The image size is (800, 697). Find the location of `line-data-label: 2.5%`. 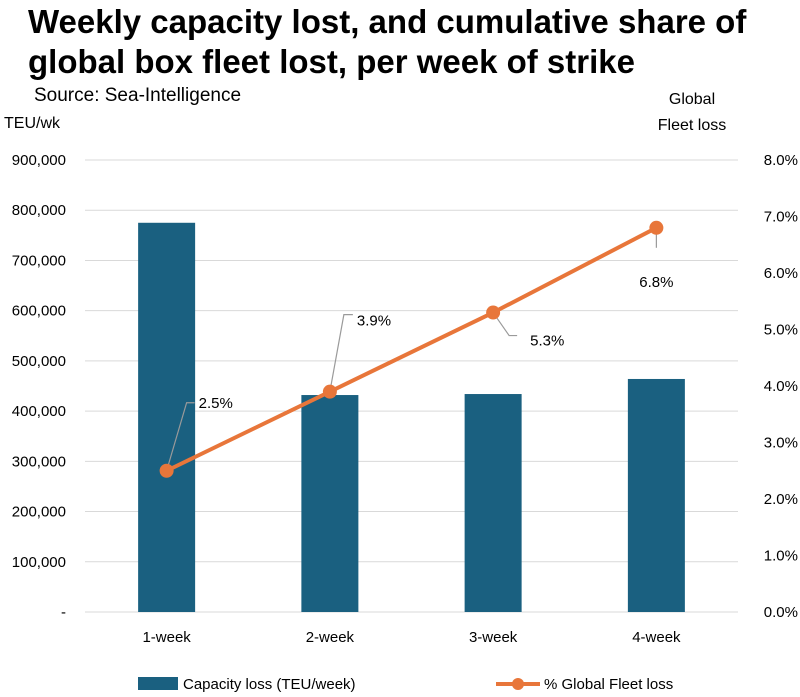

line-data-label: 2.5% is located at coordinates (216, 403).